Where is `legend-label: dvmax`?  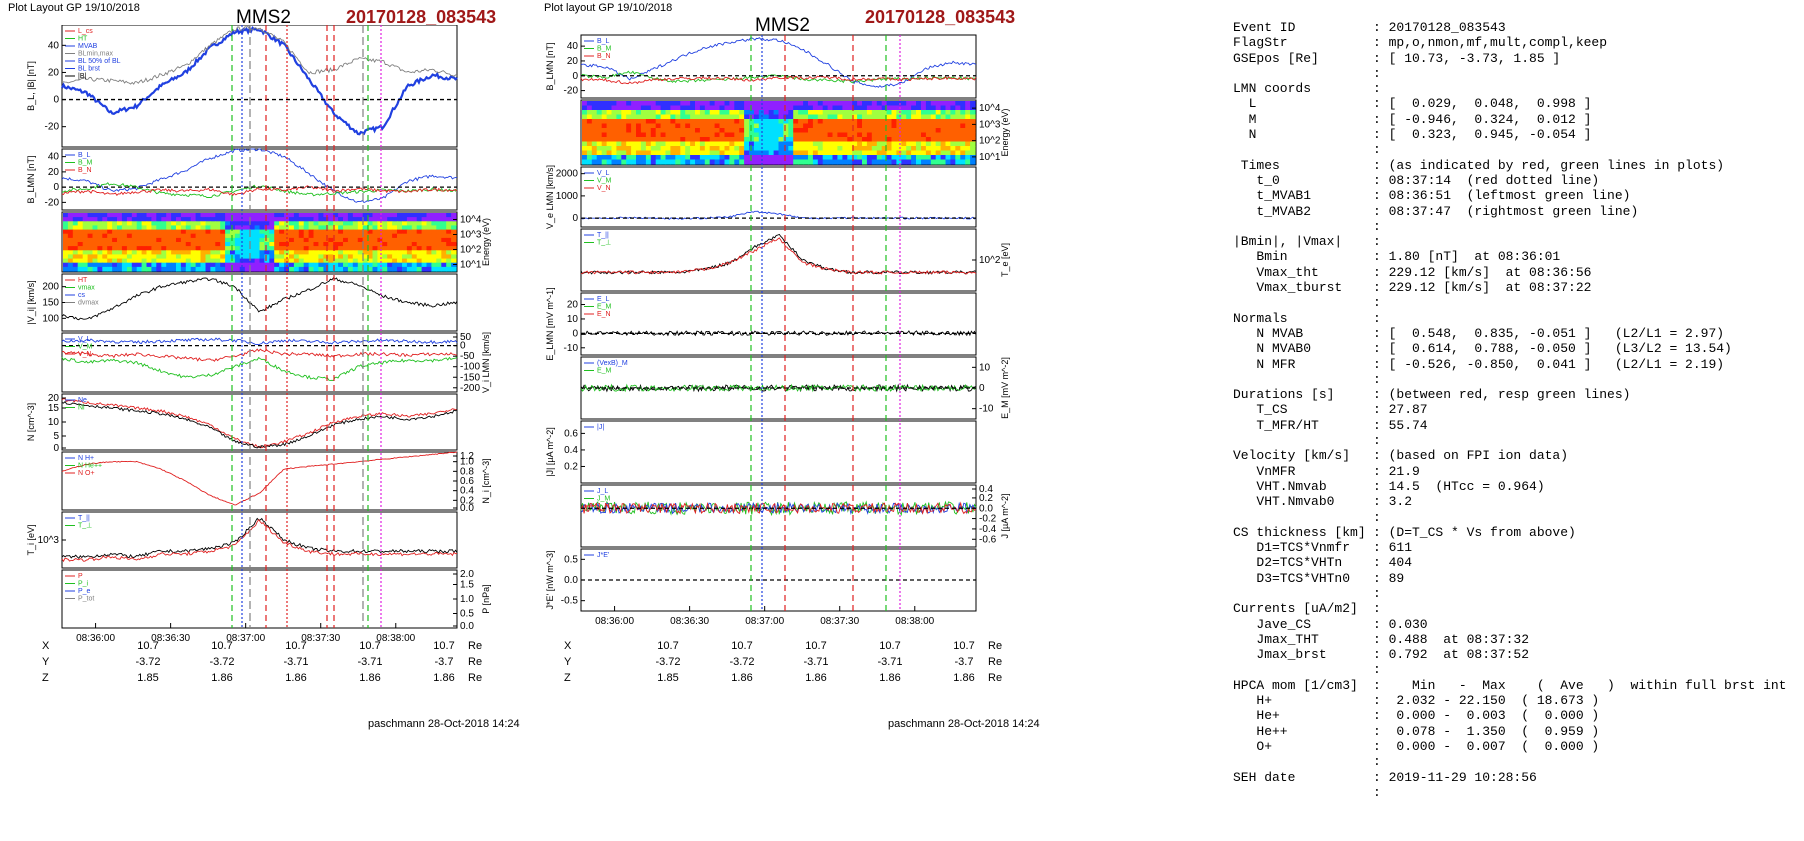 legend-label: dvmax is located at coordinates (88, 303).